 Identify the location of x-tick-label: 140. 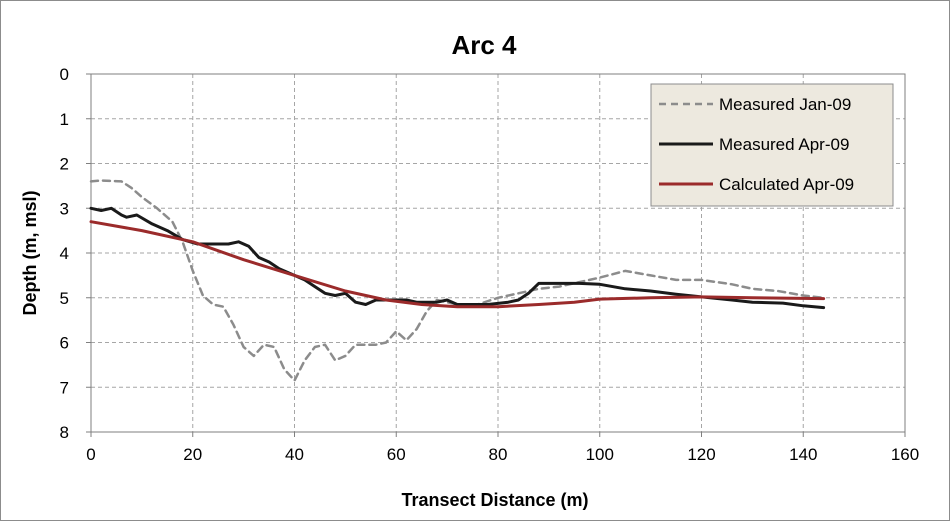
(803, 454).